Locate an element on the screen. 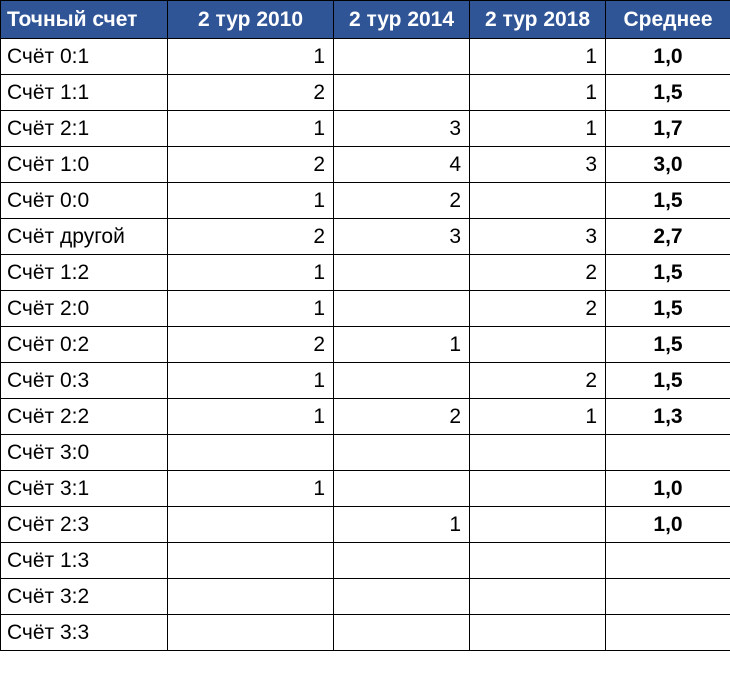 Image resolution: width=730 pixels, height=678 pixels. row-label: Счёт 3:0 is located at coordinates (84, 452).